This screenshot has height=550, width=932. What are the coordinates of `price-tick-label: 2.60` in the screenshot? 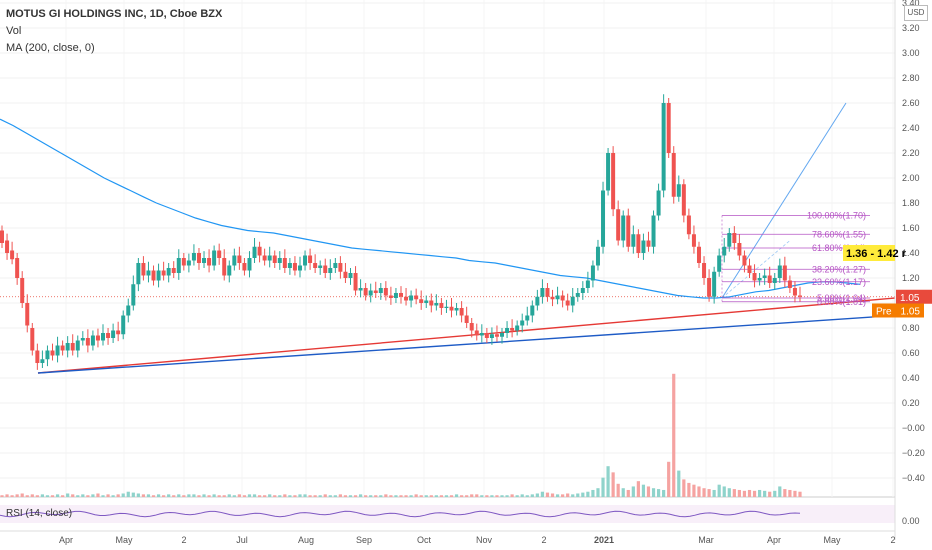 It's located at (911, 103).